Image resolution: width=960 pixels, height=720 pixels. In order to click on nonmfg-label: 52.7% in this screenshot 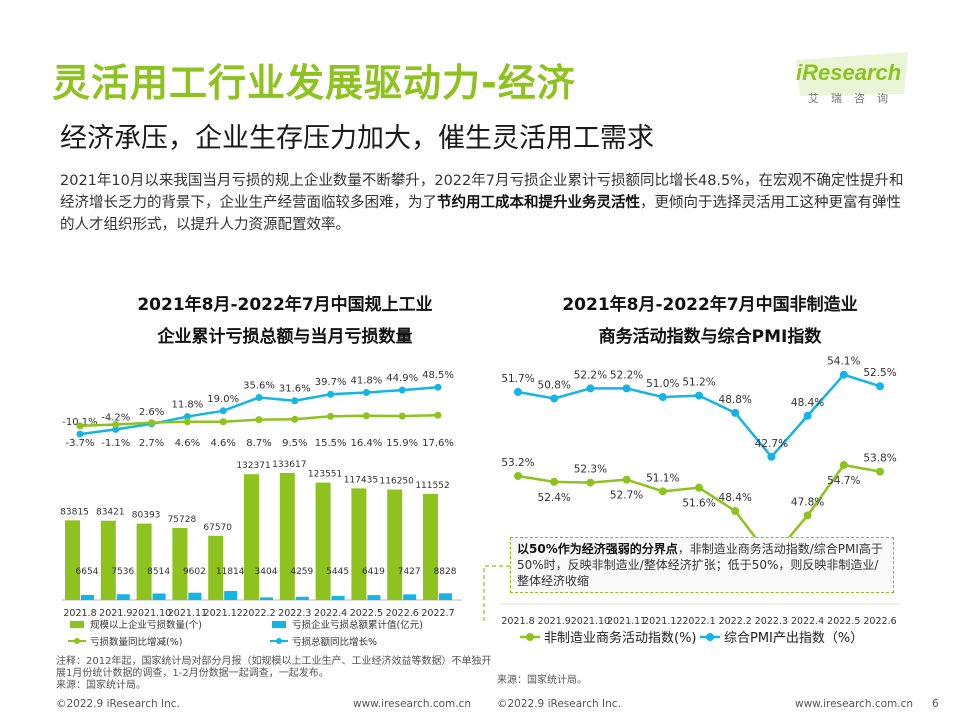, I will do `click(626, 496)`.